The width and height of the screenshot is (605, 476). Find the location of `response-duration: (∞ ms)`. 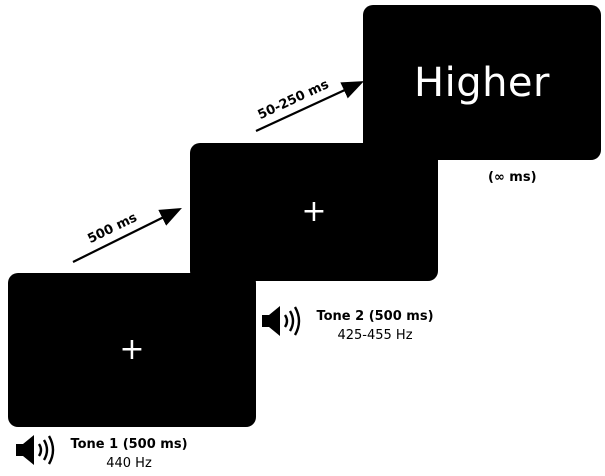

response-duration: (∞ ms) is located at coordinates (512, 177).